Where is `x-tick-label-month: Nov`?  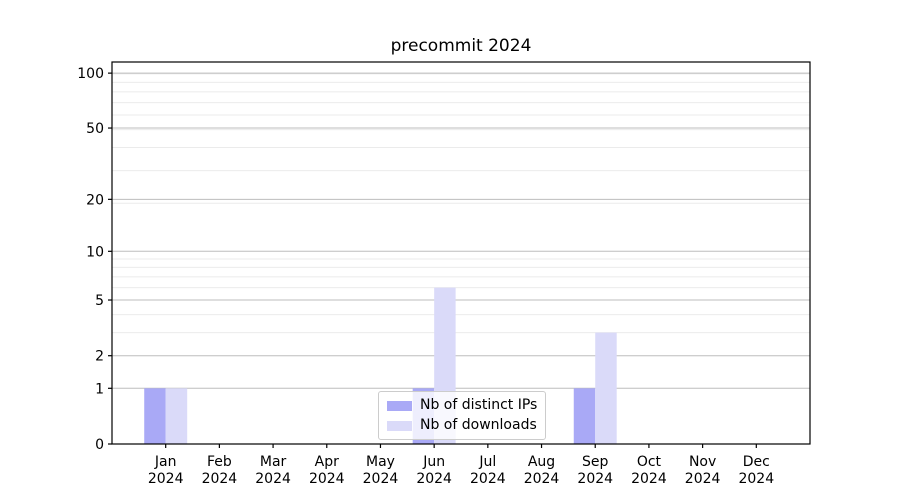
x-tick-label-month: Nov is located at coordinates (702, 462).